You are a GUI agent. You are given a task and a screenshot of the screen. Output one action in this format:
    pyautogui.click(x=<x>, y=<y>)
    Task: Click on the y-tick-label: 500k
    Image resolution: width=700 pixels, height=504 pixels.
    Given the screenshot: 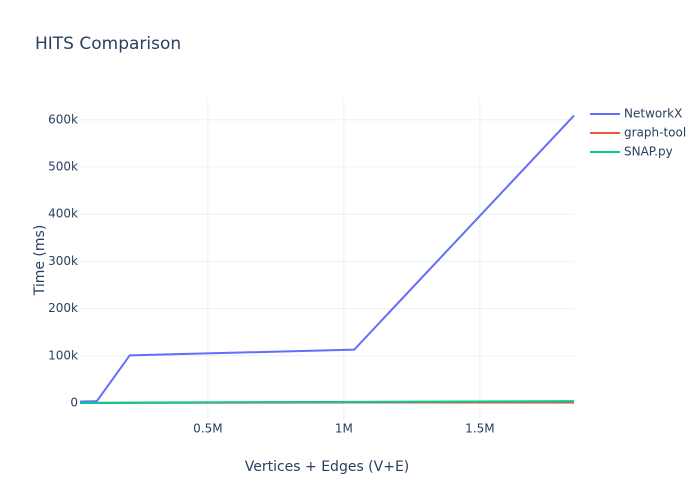 What is the action you would take?
    pyautogui.click(x=63, y=167)
    